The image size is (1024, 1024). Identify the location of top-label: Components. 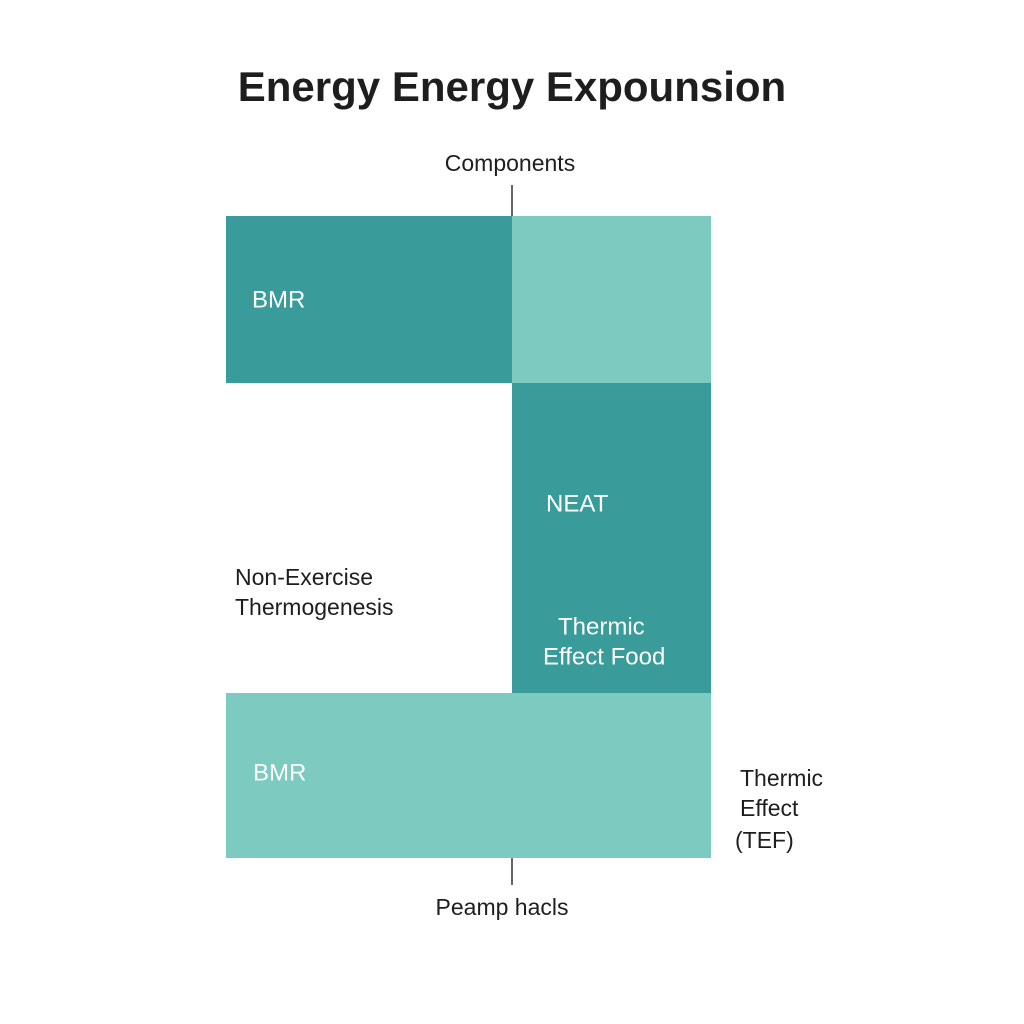
(510, 163).